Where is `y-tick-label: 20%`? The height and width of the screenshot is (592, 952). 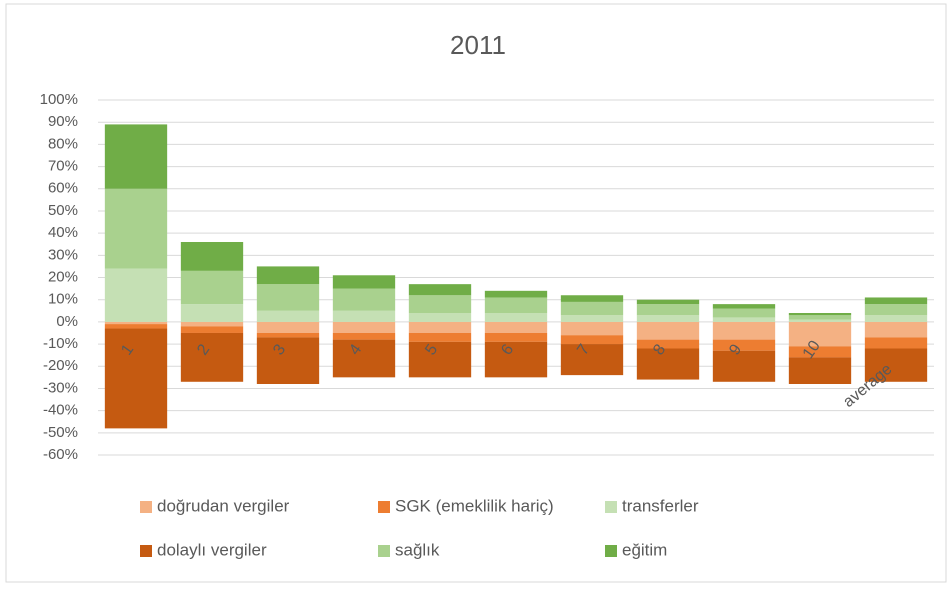
y-tick-label: 20% is located at coordinates (63, 276).